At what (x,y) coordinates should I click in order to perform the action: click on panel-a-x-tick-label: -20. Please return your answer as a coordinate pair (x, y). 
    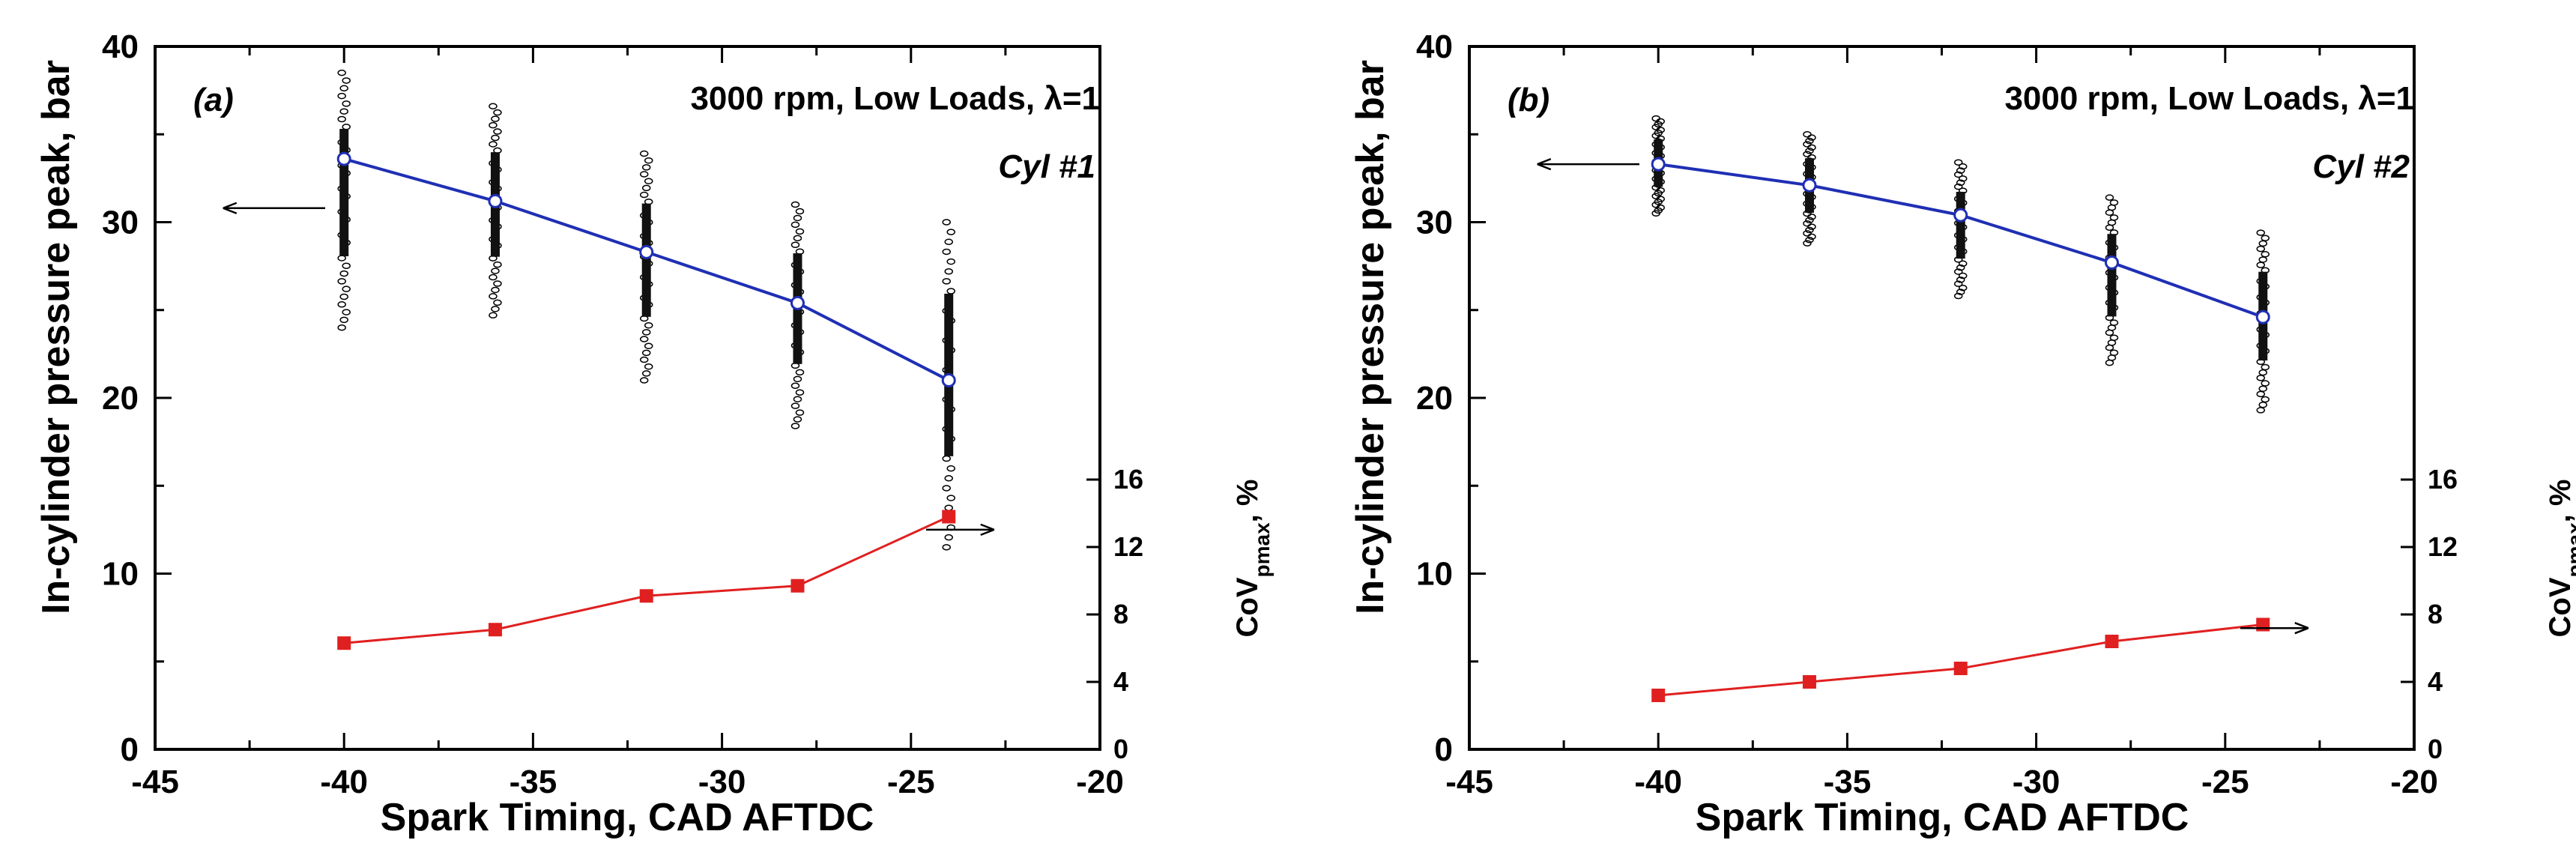
    Looking at the image, I should click on (1100, 782).